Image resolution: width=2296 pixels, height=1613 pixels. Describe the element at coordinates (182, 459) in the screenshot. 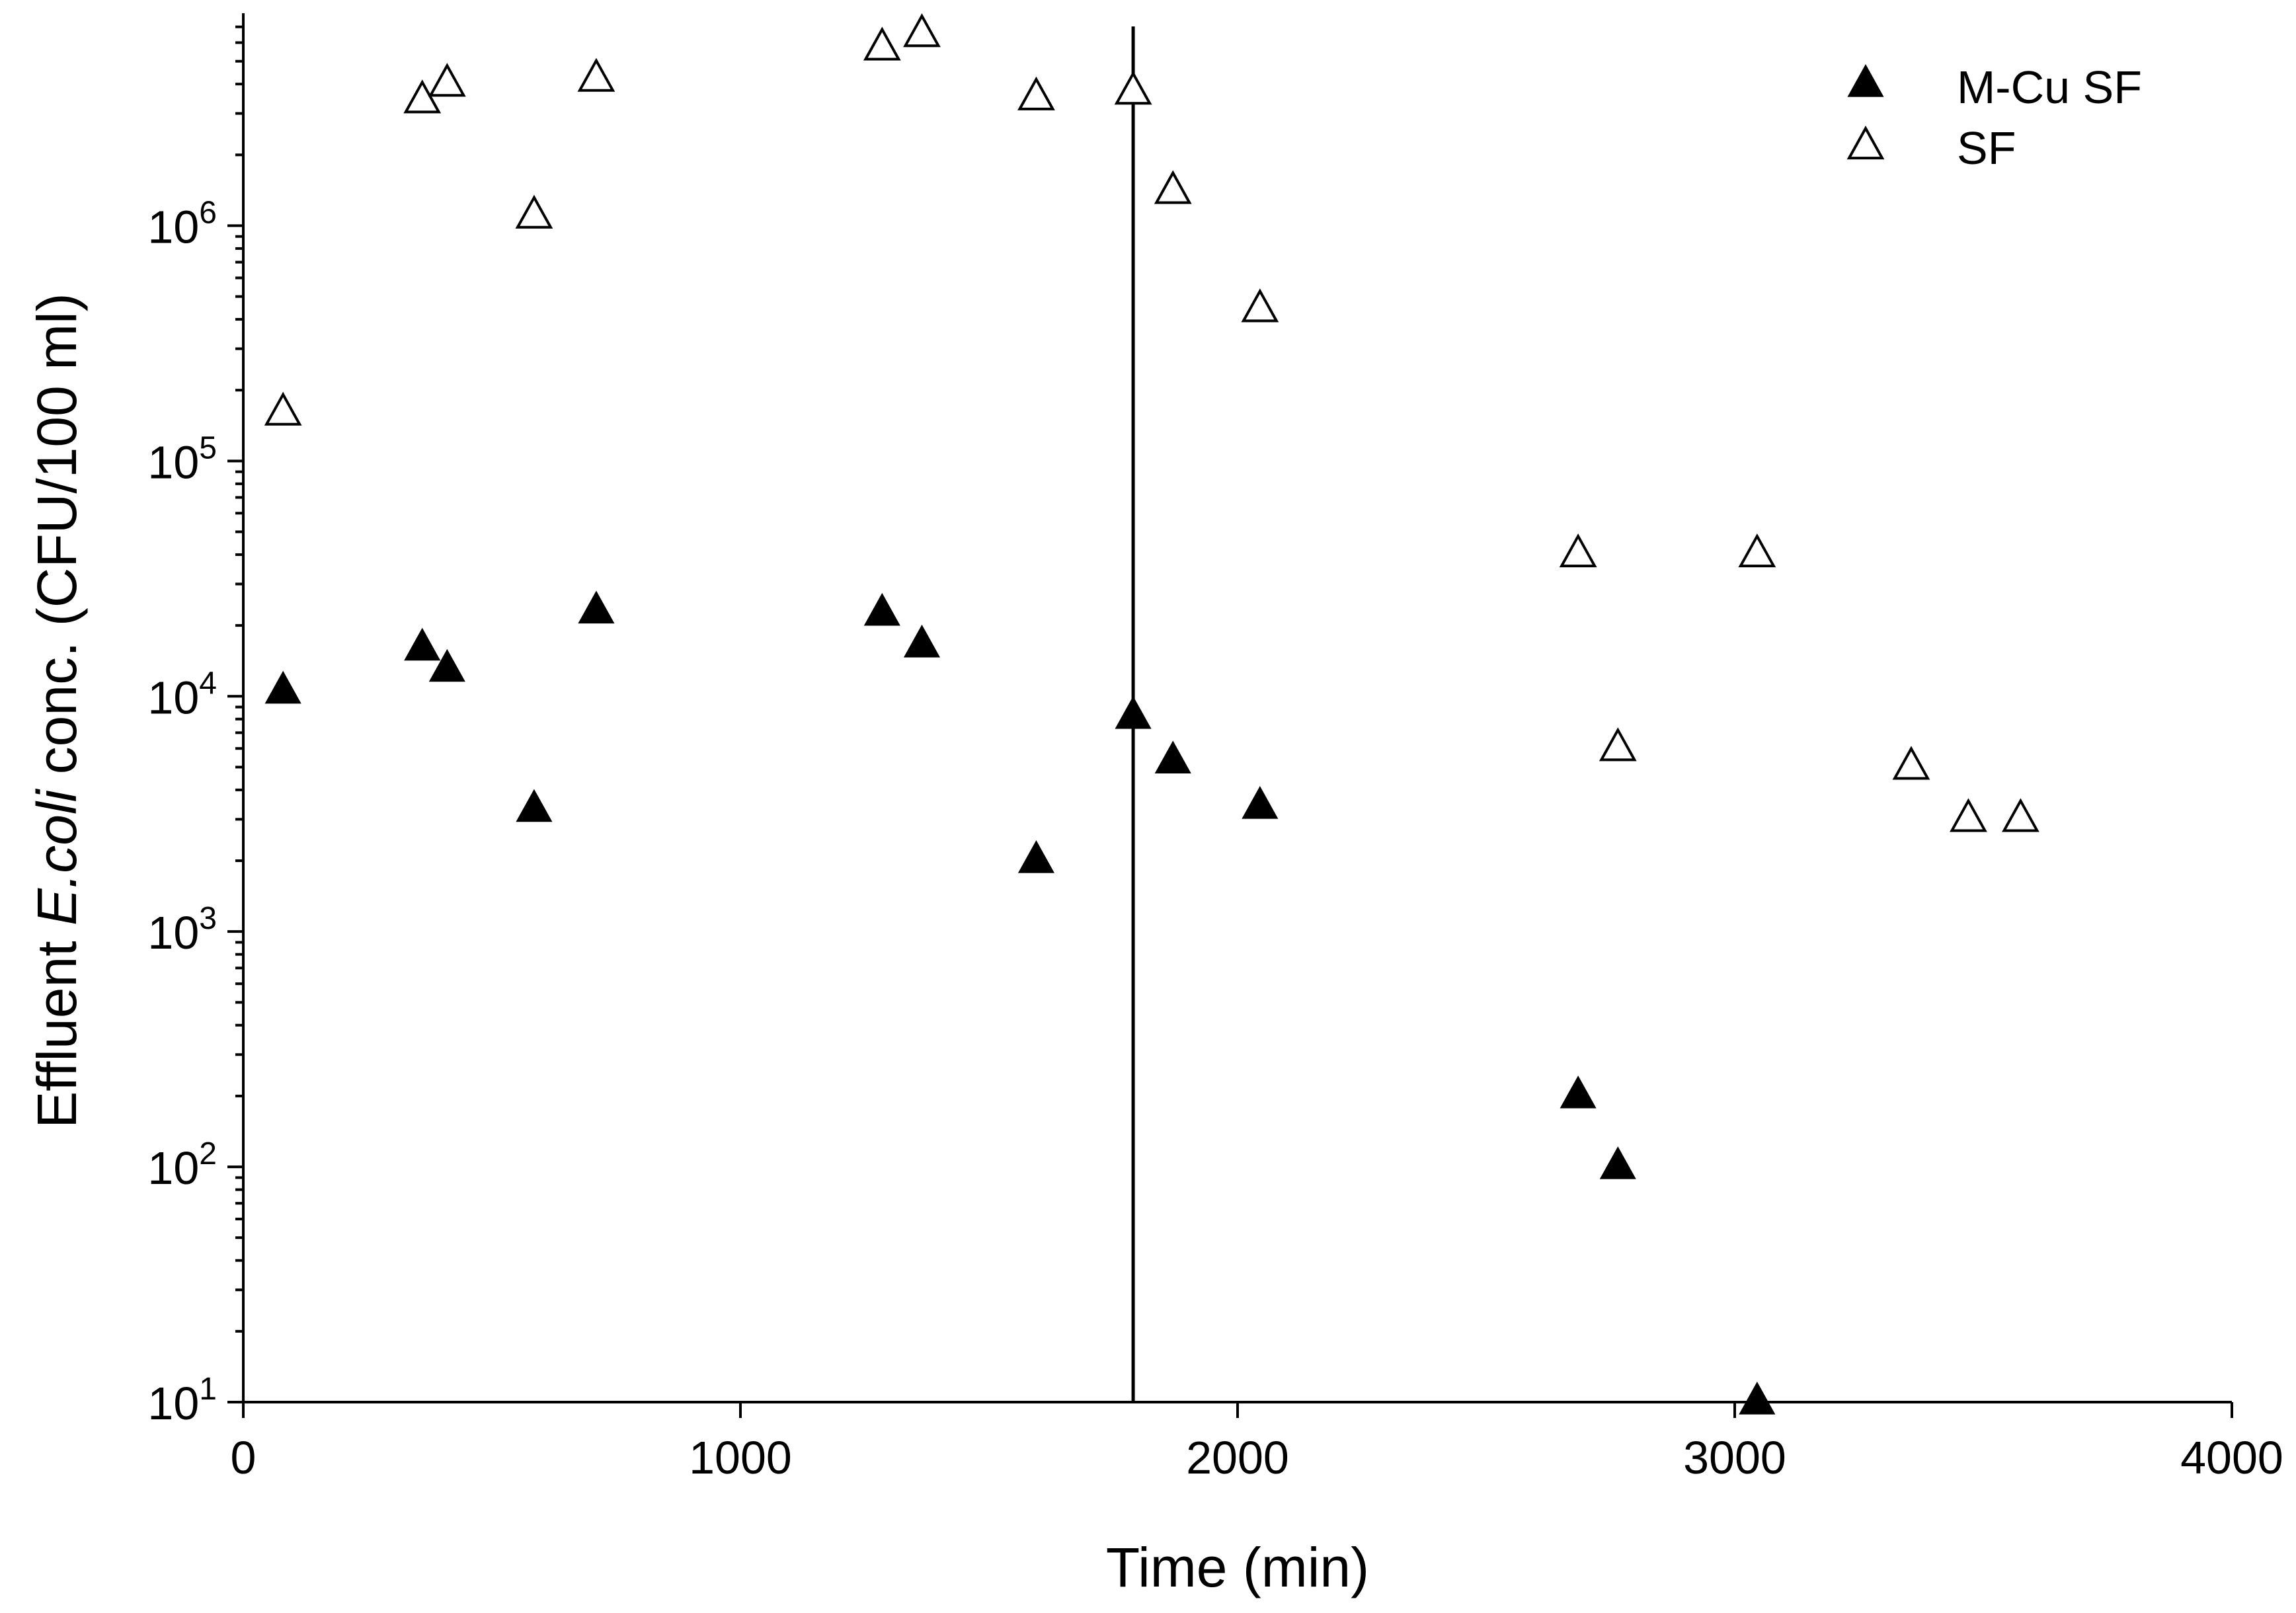

I see `y-tick-label: 10⁵` at that location.